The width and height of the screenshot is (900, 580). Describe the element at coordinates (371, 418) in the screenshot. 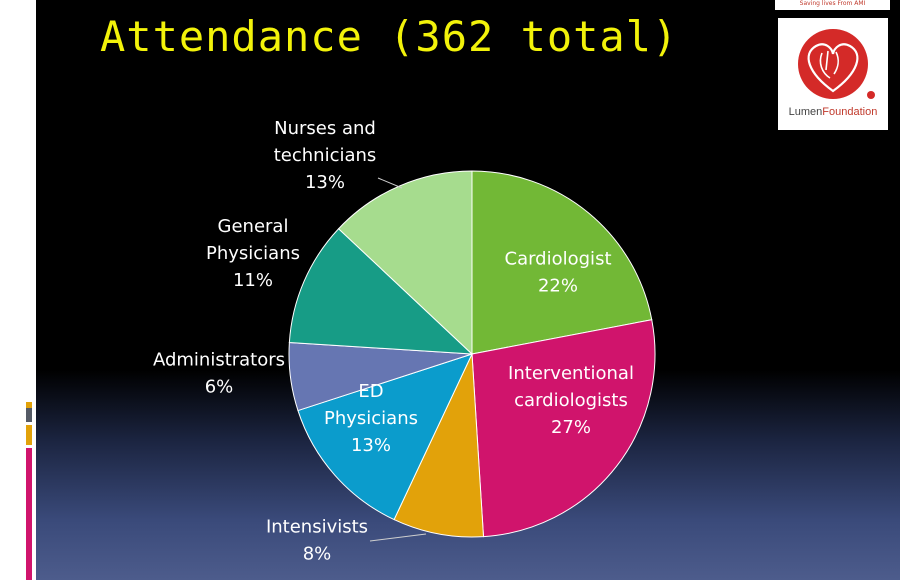

I see `data-label-ed-physicians: ED Physicians 13%` at that location.